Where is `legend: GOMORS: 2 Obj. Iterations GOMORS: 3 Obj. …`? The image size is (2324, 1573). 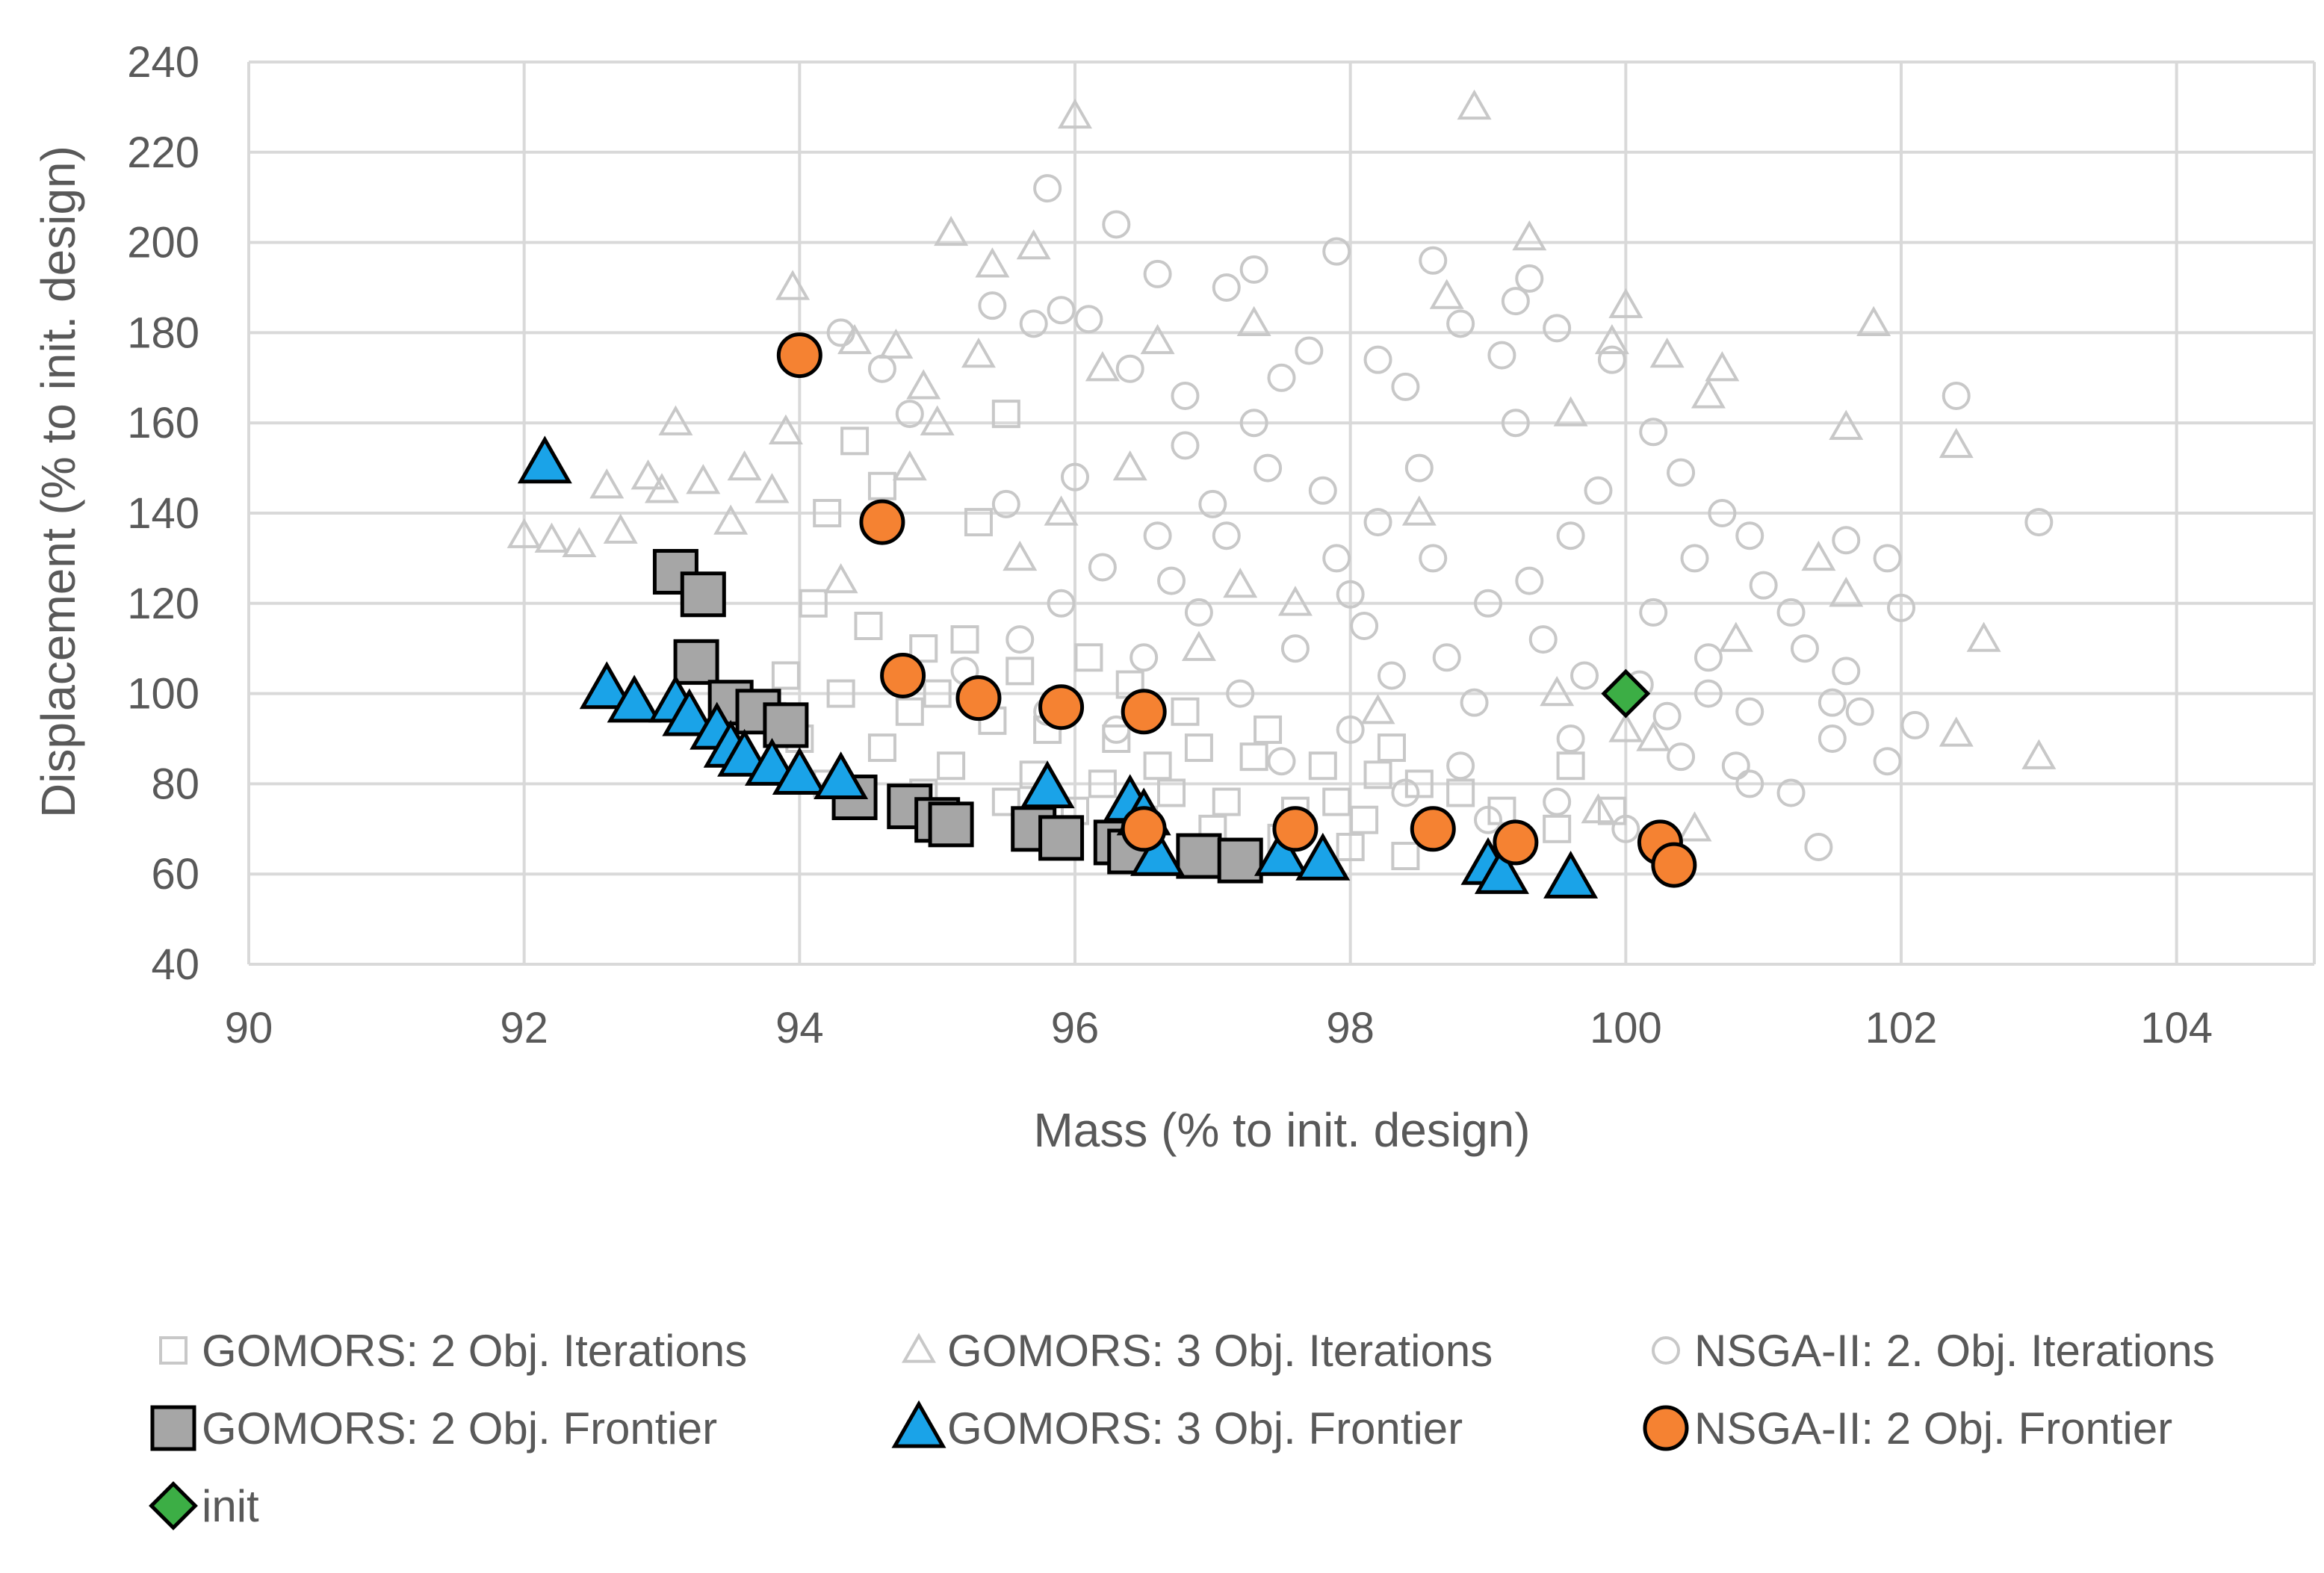
legend: GOMORS: 2 Obj. Iterations GOMORS: 3 Obj. … is located at coordinates (1182, 1428).